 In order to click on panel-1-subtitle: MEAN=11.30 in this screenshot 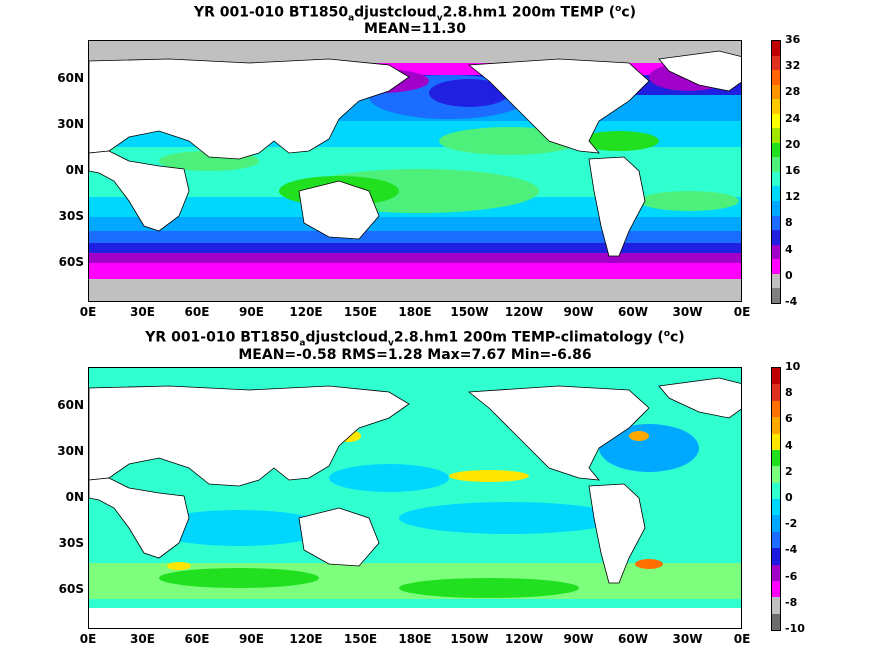, I will do `click(415, 29)`.